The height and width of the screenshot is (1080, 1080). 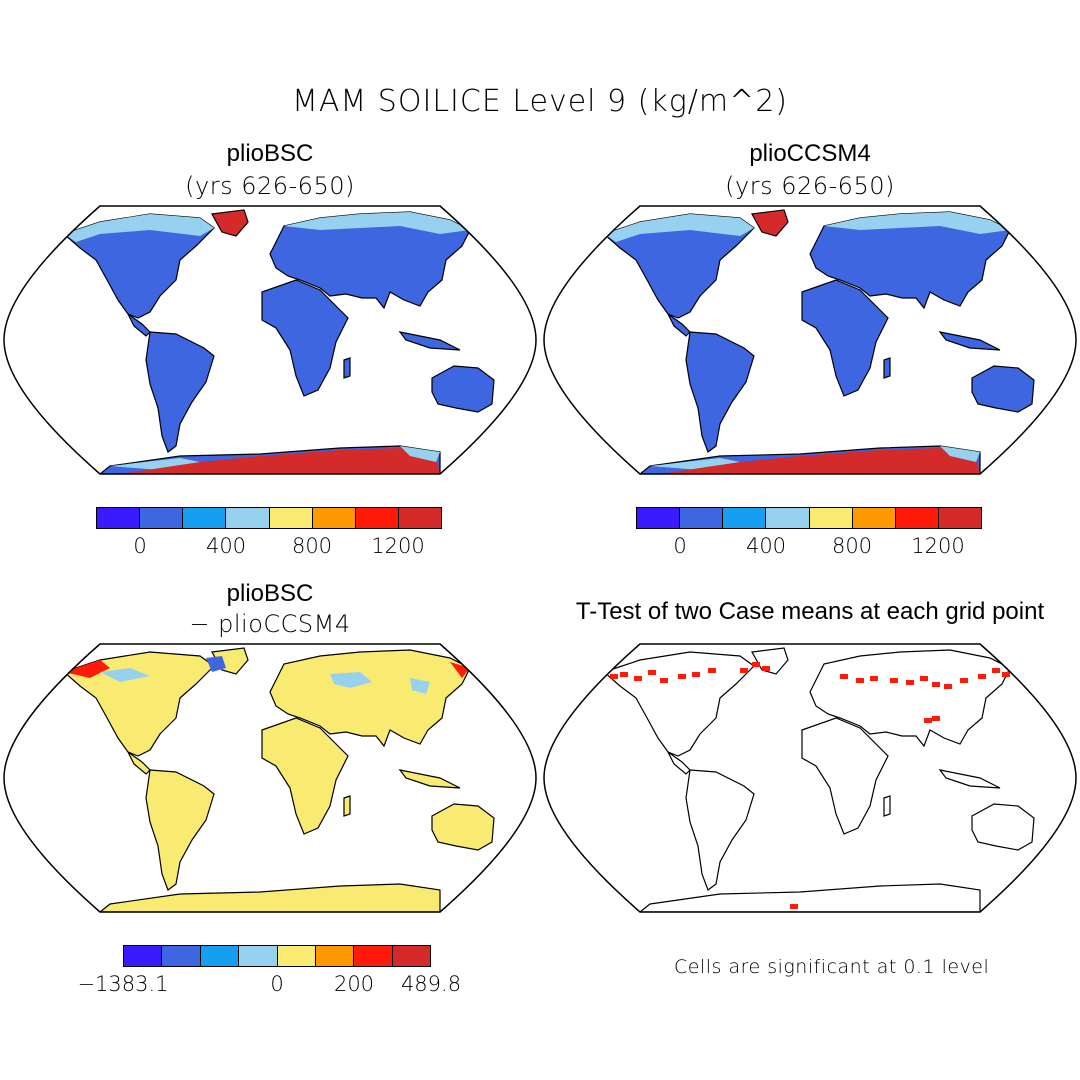 What do you see at coordinates (431, 984) in the screenshot?
I see `colorbar-tick: 489.8` at bounding box center [431, 984].